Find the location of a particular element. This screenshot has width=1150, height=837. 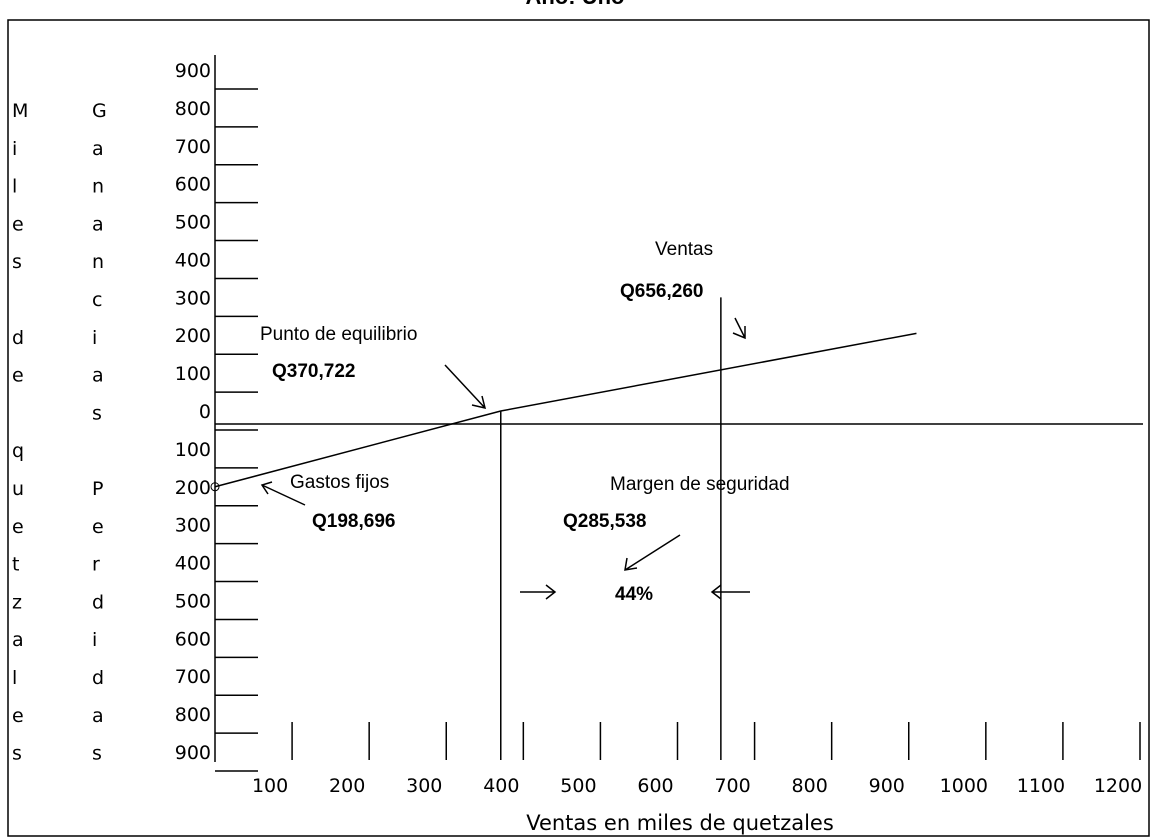

annotation: Q198,696 is located at coordinates (353, 521).